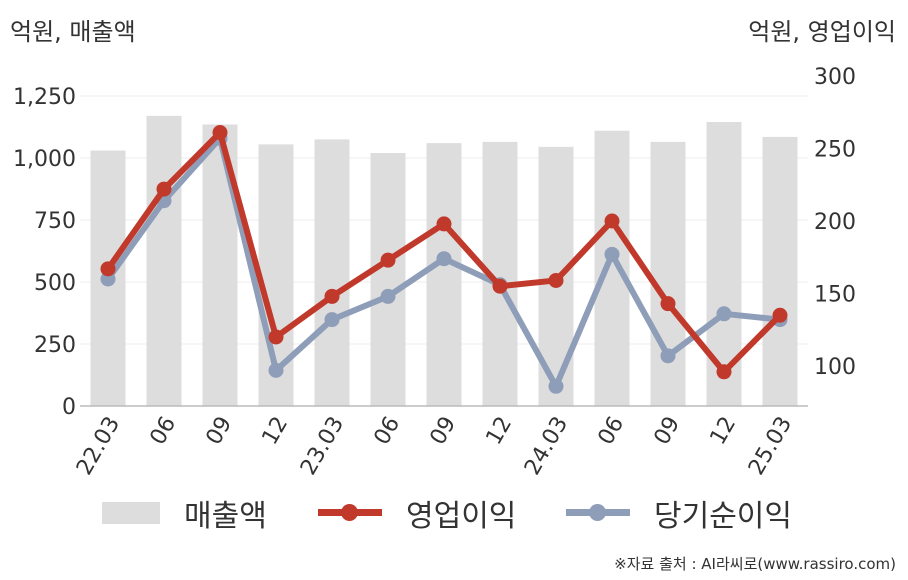 This screenshot has width=908, height=580. Describe the element at coordinates (546, 446) in the screenshot. I see `x-tick-label: 24.03` at that location.